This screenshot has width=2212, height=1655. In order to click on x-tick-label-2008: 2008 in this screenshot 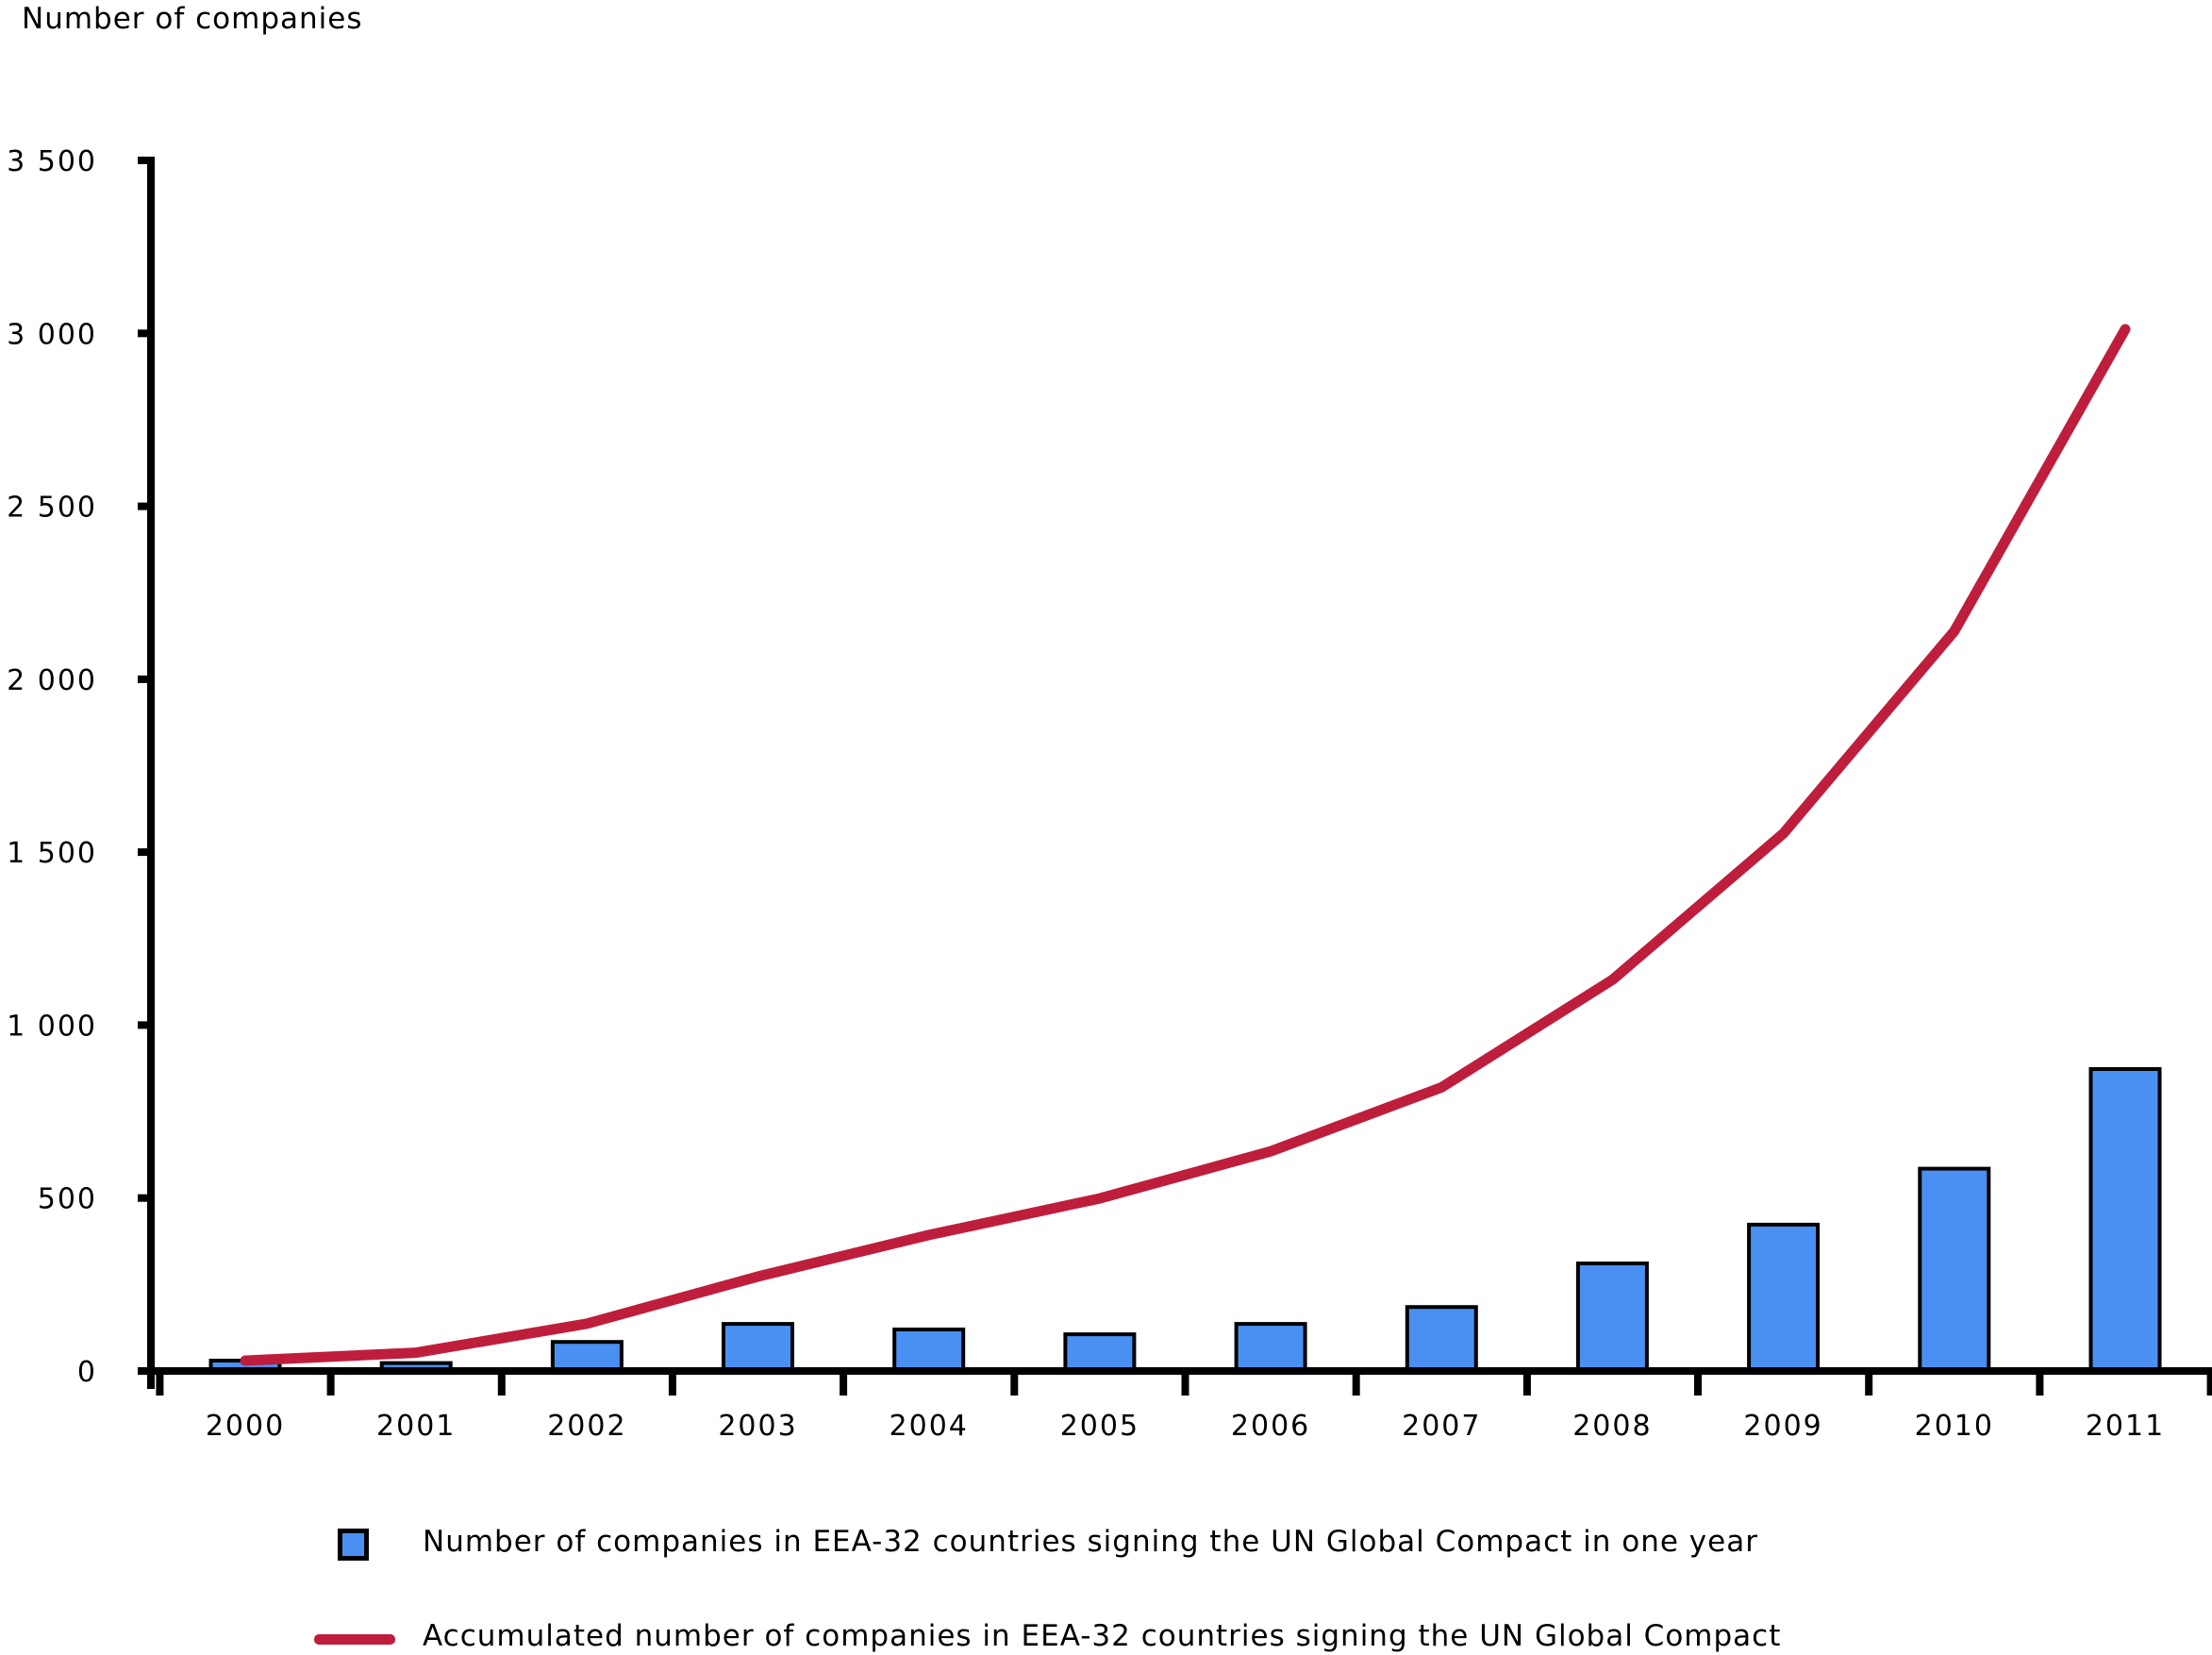, I will do `click(1612, 1427)`.